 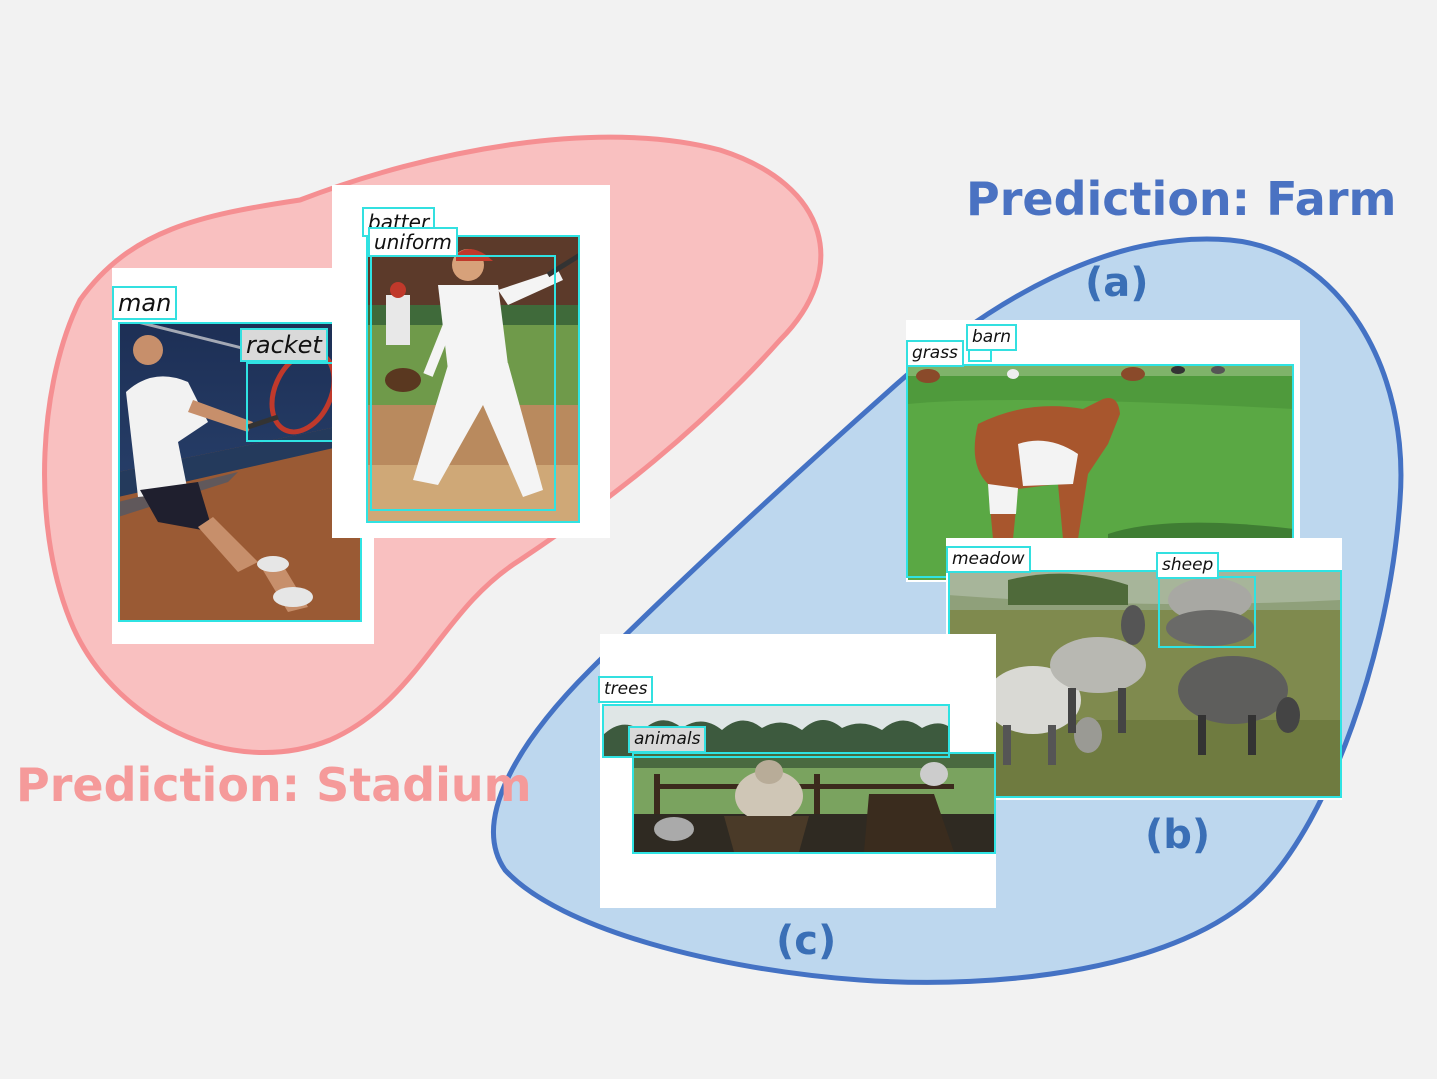 I want to click on trees-bbox, so click(x=776, y=731).